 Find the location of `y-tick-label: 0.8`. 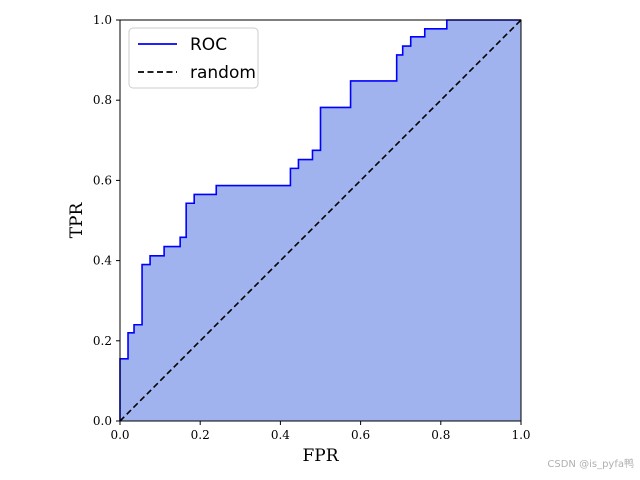

y-tick-label: 0.8 is located at coordinates (102, 100).